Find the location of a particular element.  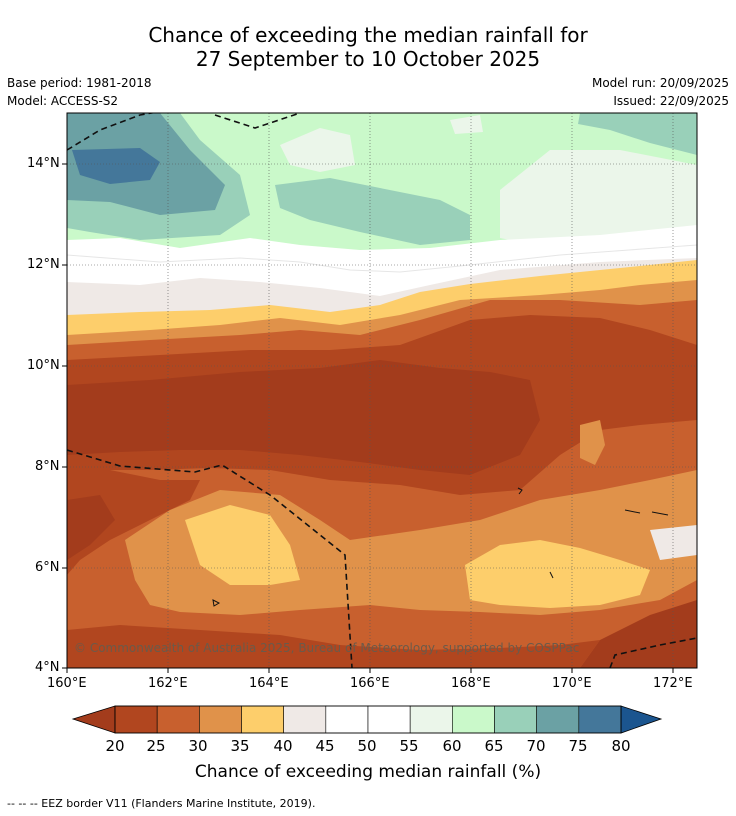

lat-tick-8n: 8°N is located at coordinates (47, 466).